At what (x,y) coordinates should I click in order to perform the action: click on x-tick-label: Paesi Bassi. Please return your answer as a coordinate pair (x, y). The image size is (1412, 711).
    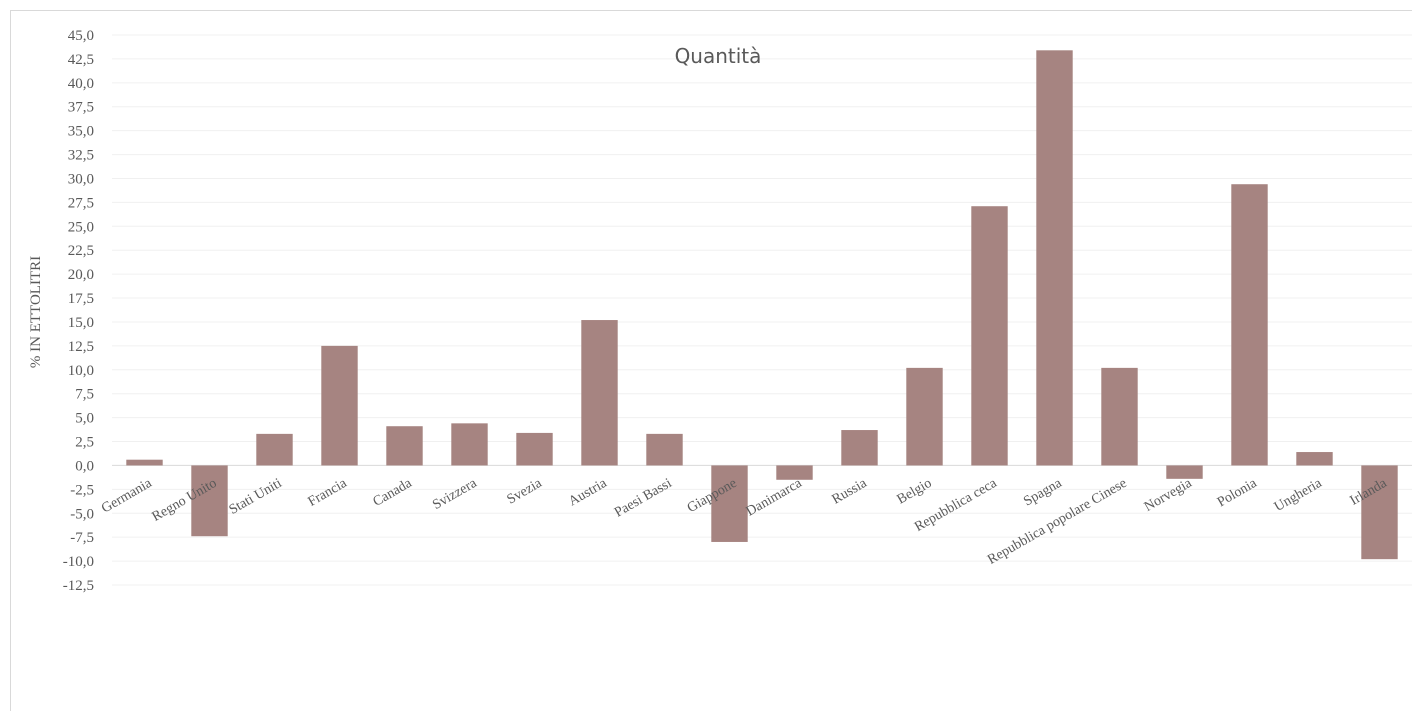
    Looking at the image, I should click on (643, 498).